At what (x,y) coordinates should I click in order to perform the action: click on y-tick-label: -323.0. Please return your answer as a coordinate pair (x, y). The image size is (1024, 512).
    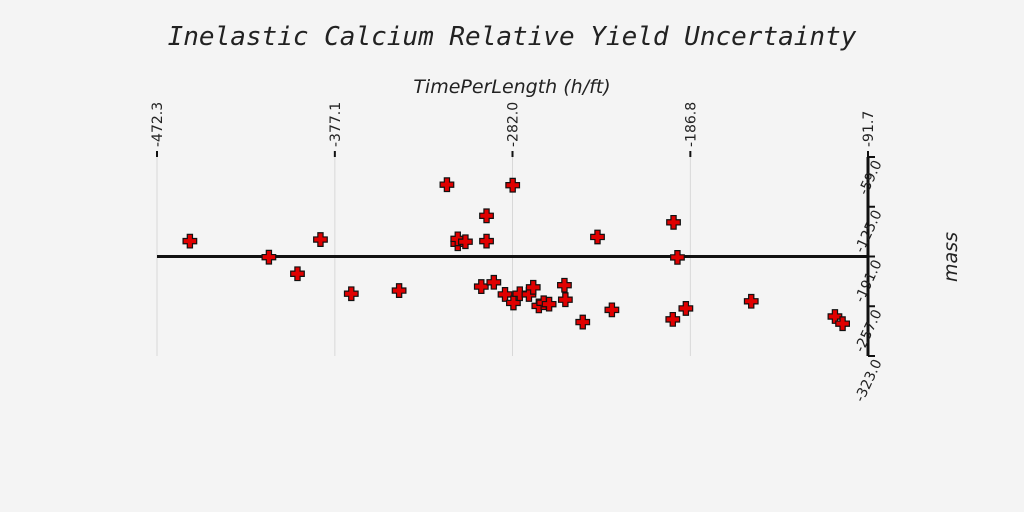
    Looking at the image, I should click on (869, 381).